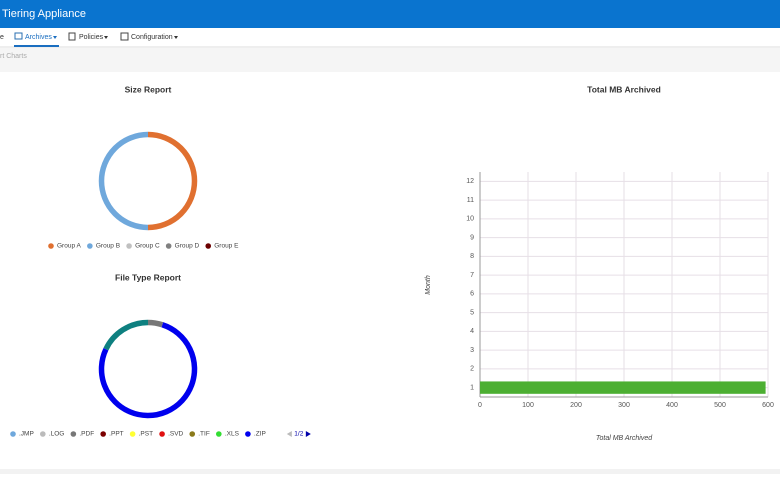 The width and height of the screenshot is (780, 479). Describe the element at coordinates (472, 256) in the screenshot. I see `y-tick-label: 8` at that location.